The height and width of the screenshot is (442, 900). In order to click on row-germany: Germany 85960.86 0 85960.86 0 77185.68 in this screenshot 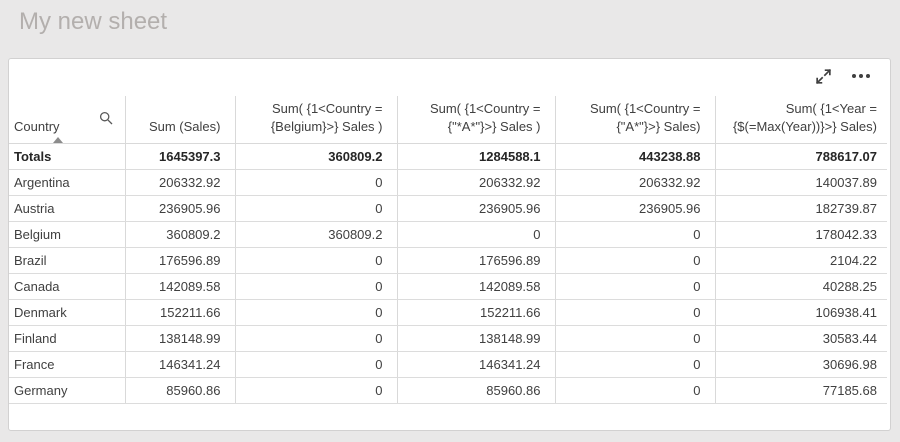, I will do `click(448, 390)`.